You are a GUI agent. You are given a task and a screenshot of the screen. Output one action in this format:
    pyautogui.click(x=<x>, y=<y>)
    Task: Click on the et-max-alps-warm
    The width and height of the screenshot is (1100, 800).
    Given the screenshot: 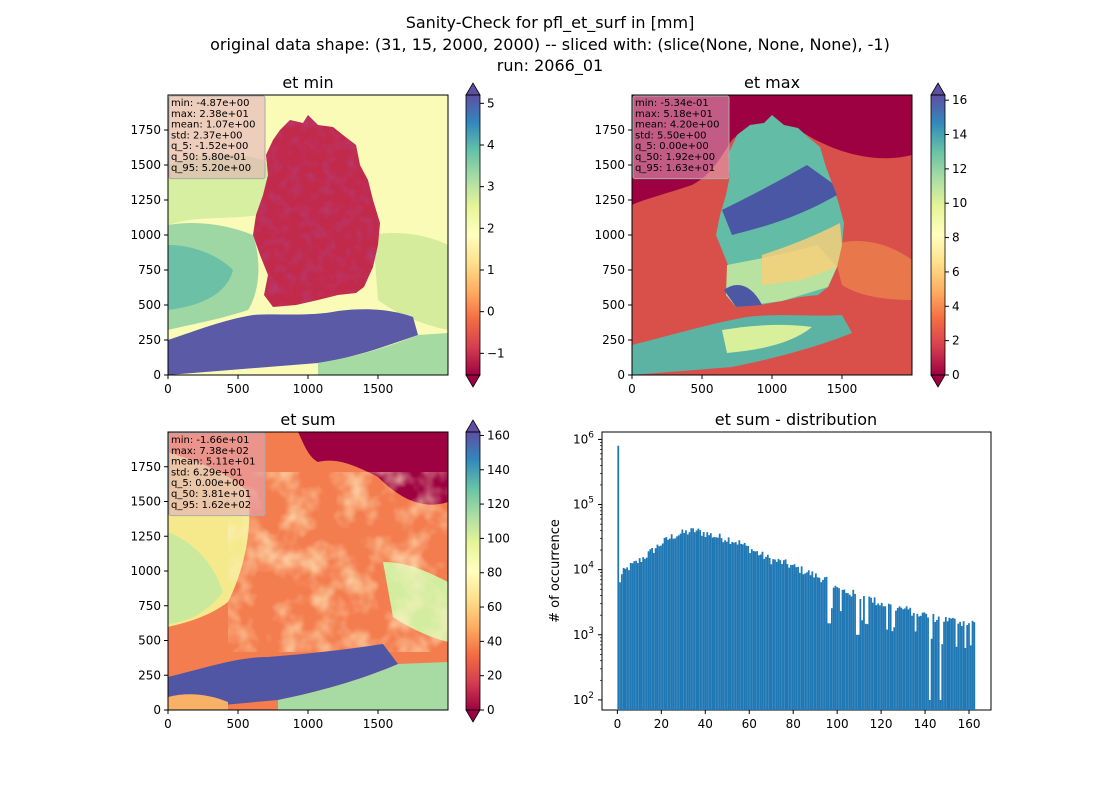 What is the action you would take?
    pyautogui.click(x=767, y=338)
    